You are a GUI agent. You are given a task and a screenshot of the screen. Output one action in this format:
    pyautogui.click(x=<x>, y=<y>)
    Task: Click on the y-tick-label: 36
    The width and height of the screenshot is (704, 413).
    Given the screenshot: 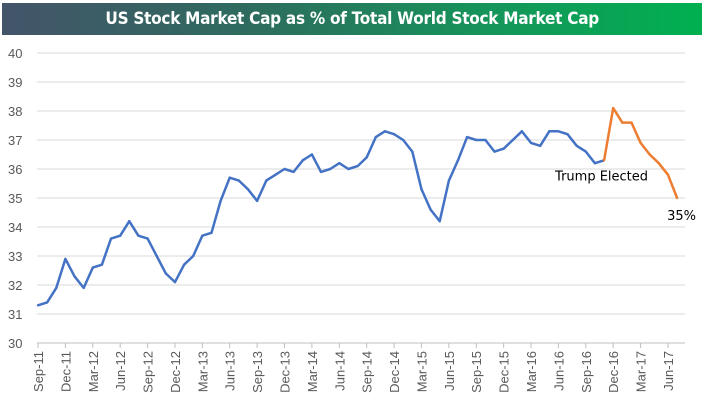 What is the action you would take?
    pyautogui.click(x=15, y=169)
    